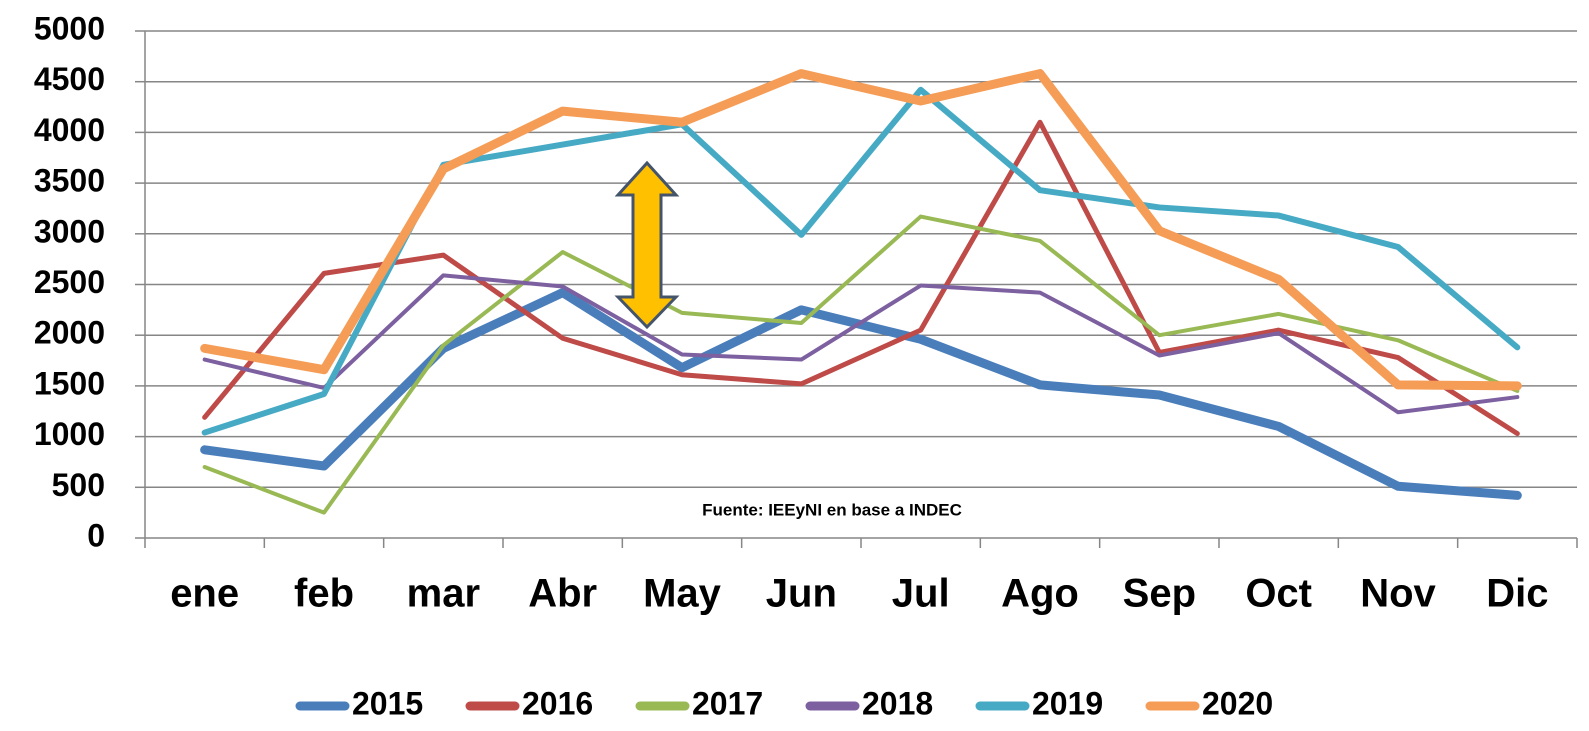 The image size is (1589, 731). Describe the element at coordinates (1398, 594) in the screenshot. I see `x-tick-label: Nov` at that location.